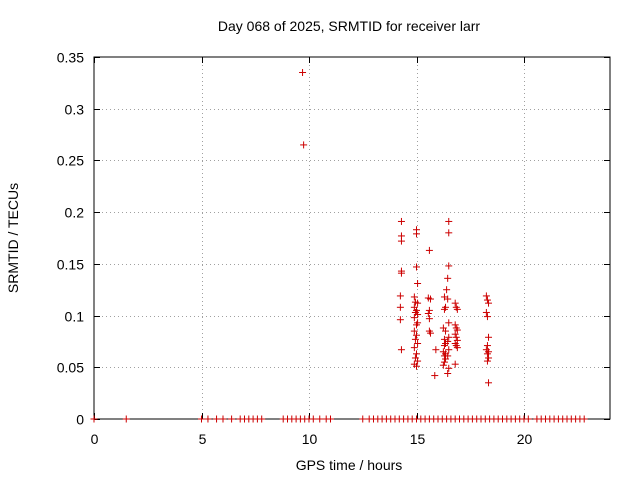 This screenshot has height=480, width=640. I want to click on x-tick-label: 0, so click(95, 439).